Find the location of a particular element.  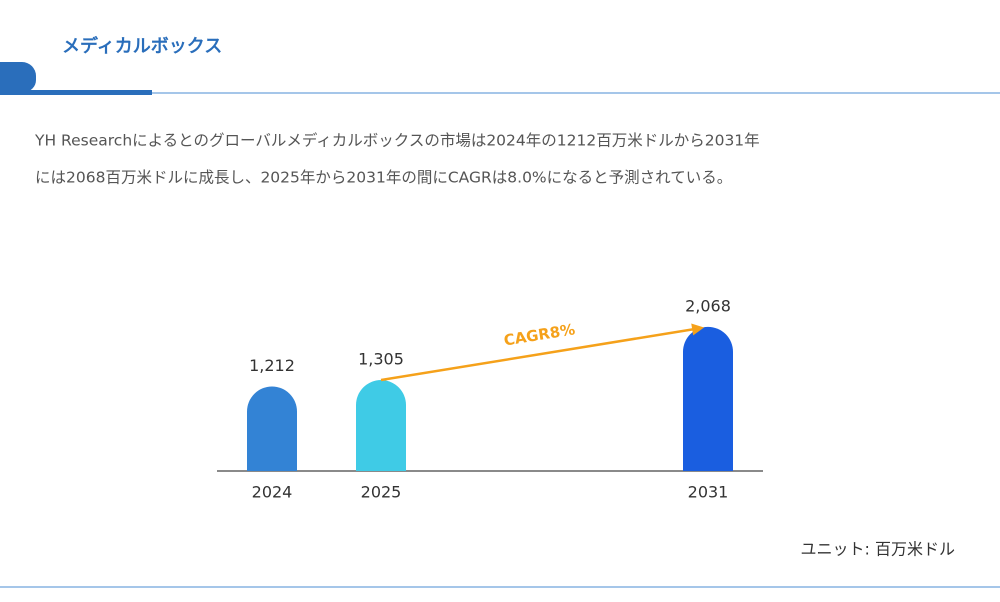

x-tick-label: 2024 is located at coordinates (272, 492).